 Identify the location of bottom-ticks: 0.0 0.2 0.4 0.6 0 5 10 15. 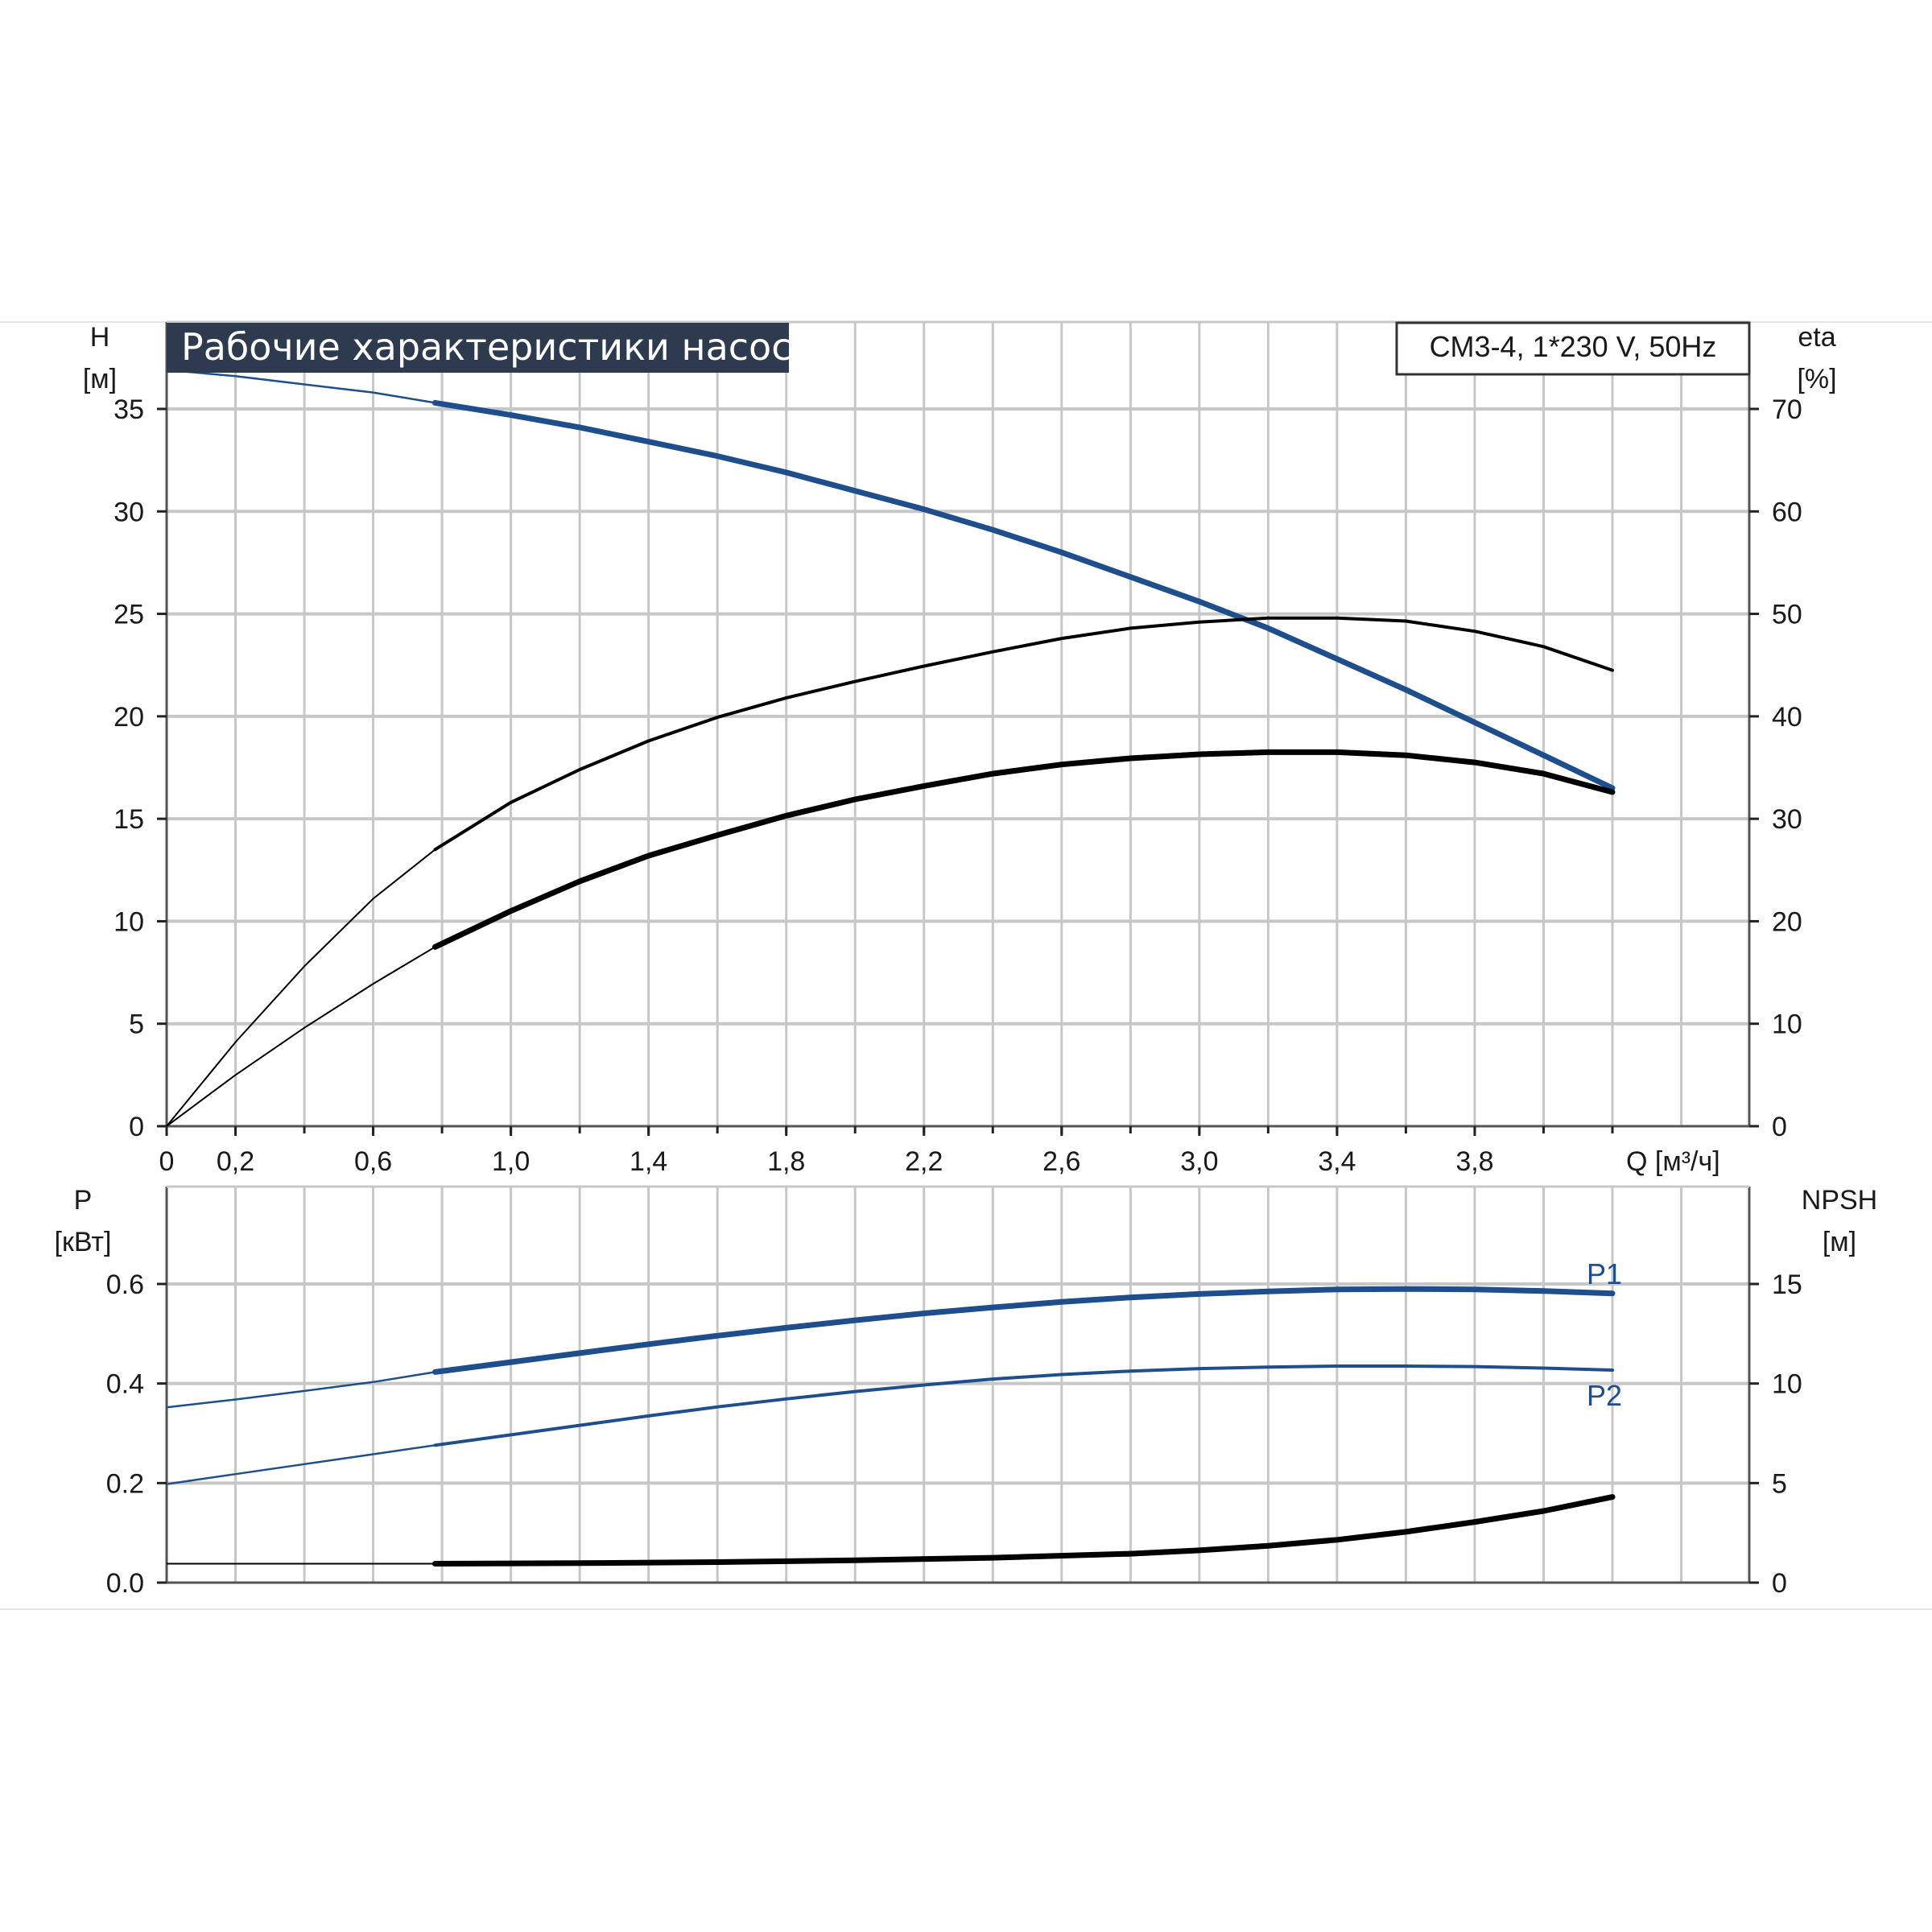
(954, 1434).